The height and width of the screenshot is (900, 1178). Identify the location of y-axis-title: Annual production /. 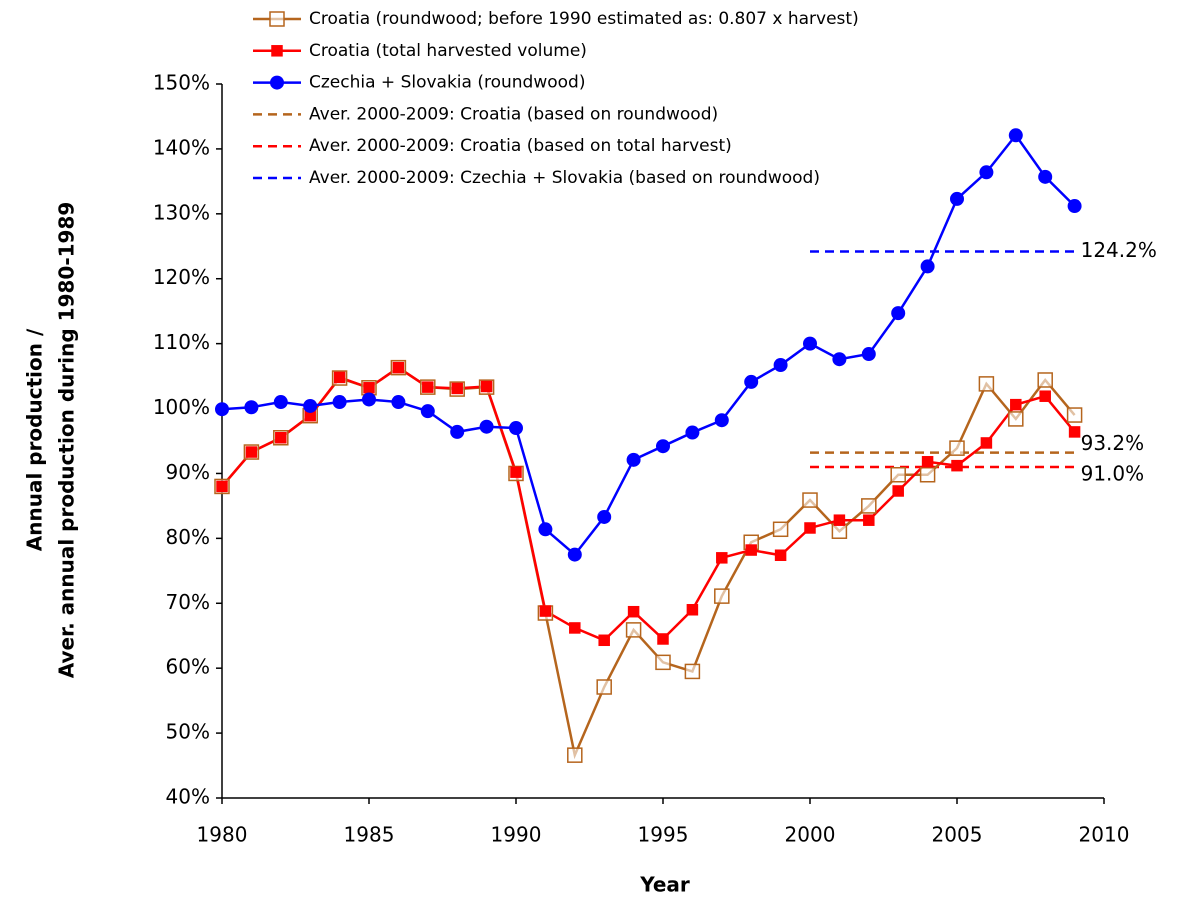
(35, 439).